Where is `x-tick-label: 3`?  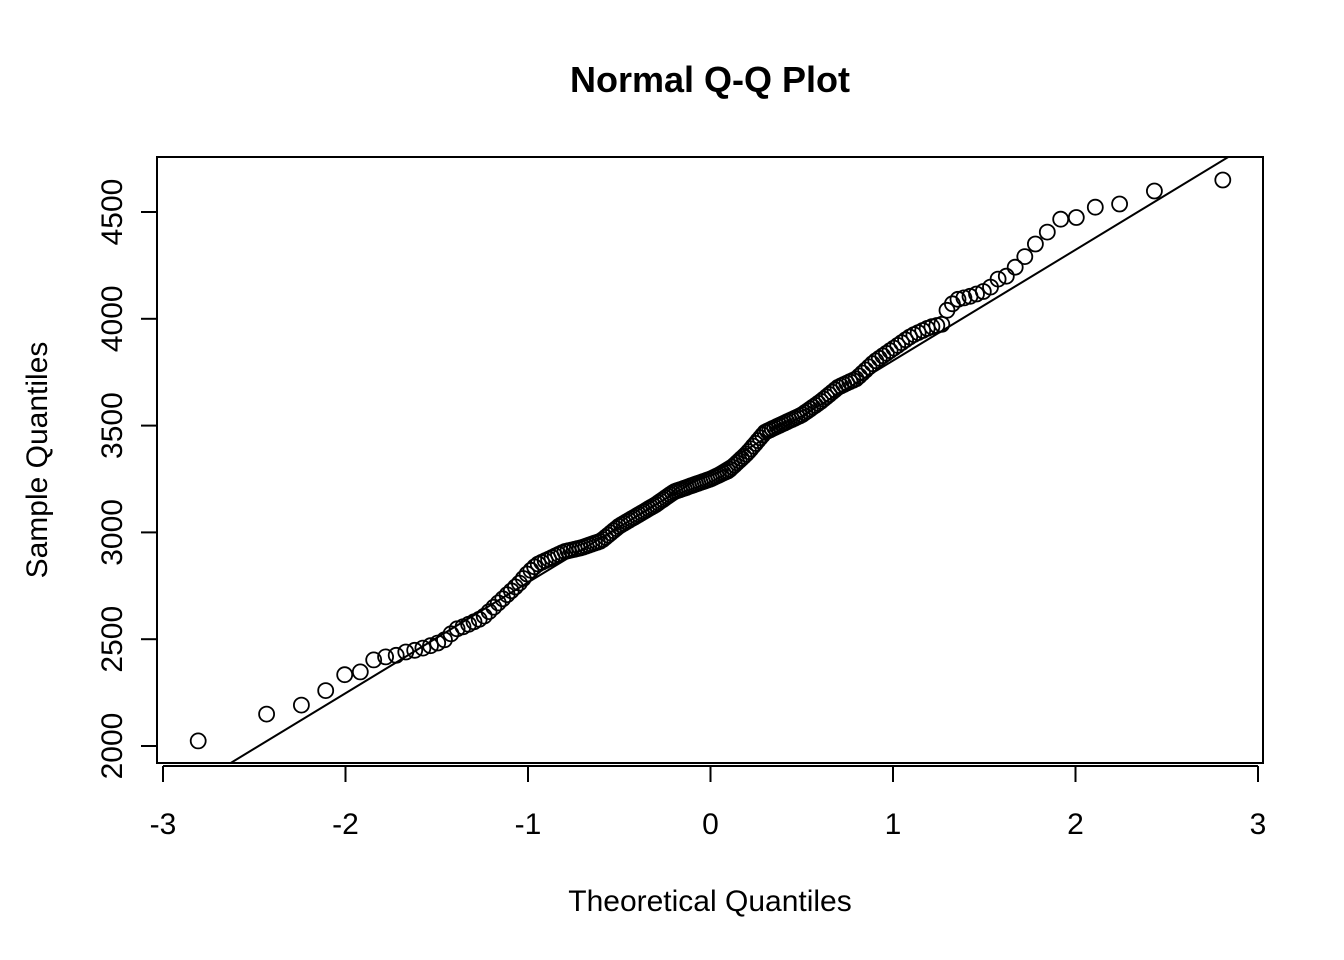
x-tick-label: 3 is located at coordinates (1258, 824).